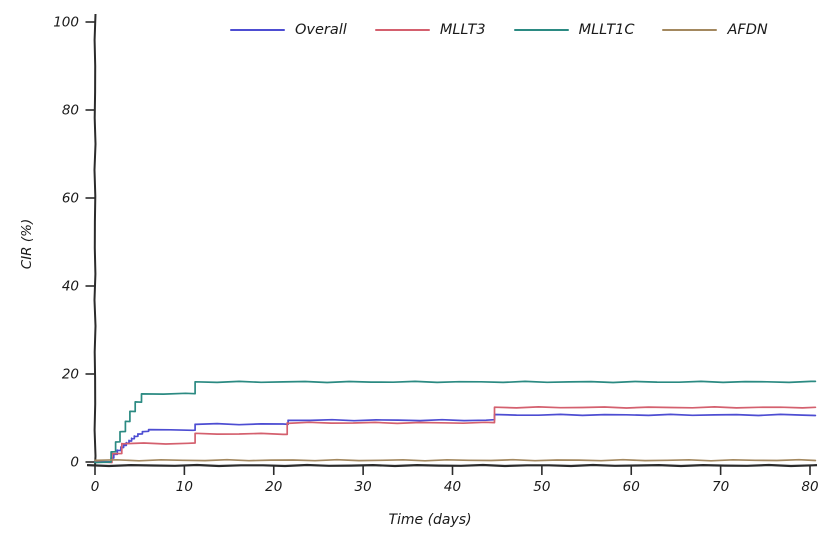 This screenshot has width=831, height=554. What do you see at coordinates (631, 487) in the screenshot?
I see `x-tick-label: 60` at bounding box center [631, 487].